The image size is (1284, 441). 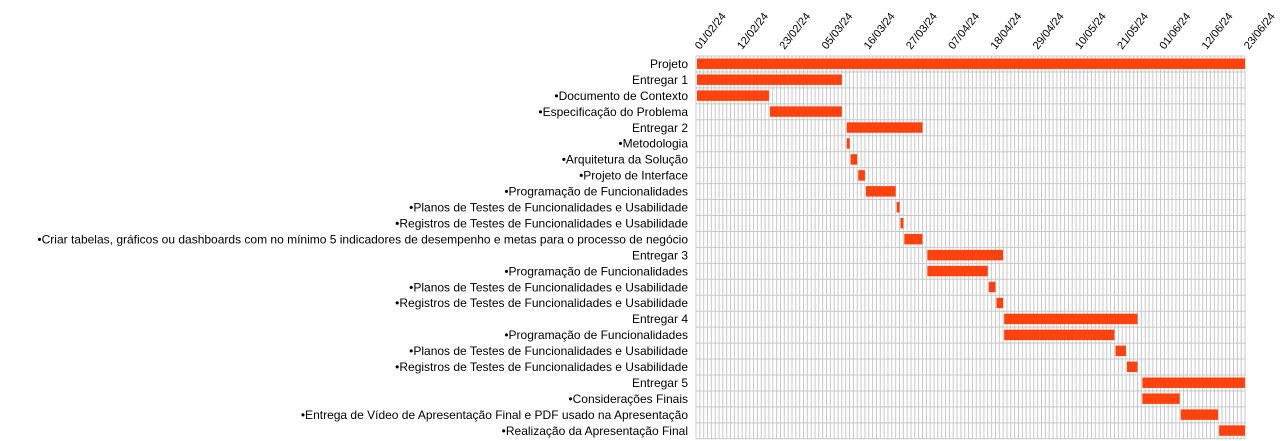 What do you see at coordinates (1133, 31) in the screenshot?
I see `tick-label: 21/05/24` at bounding box center [1133, 31].